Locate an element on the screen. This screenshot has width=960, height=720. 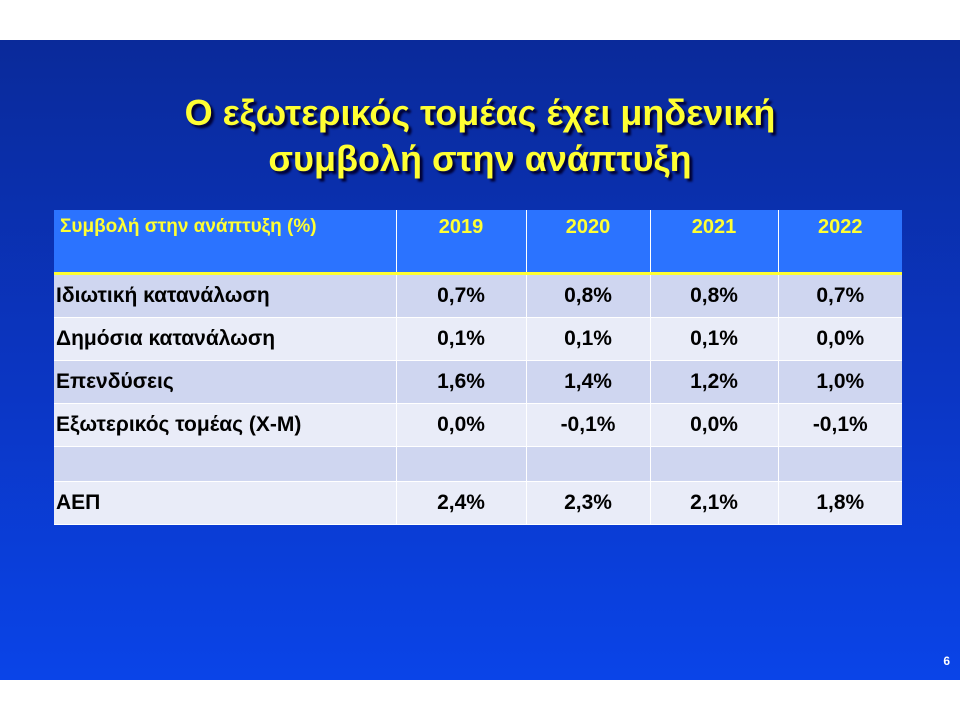
row-label: ΑΕΠ is located at coordinates (225, 503).